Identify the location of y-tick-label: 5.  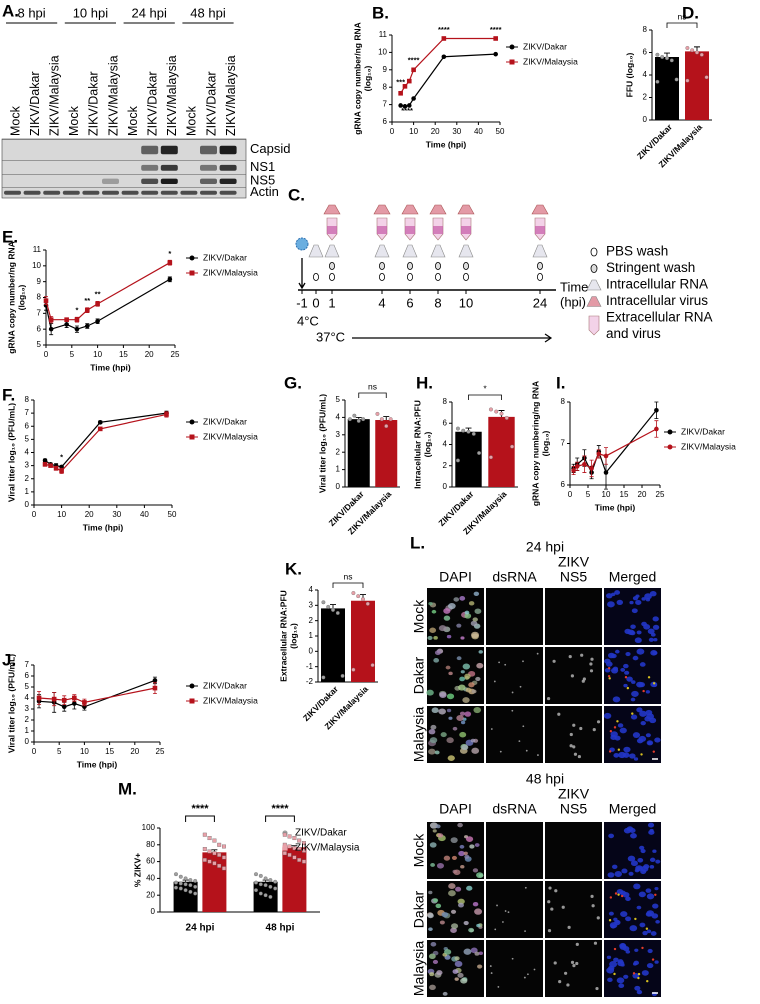
(27, 686).